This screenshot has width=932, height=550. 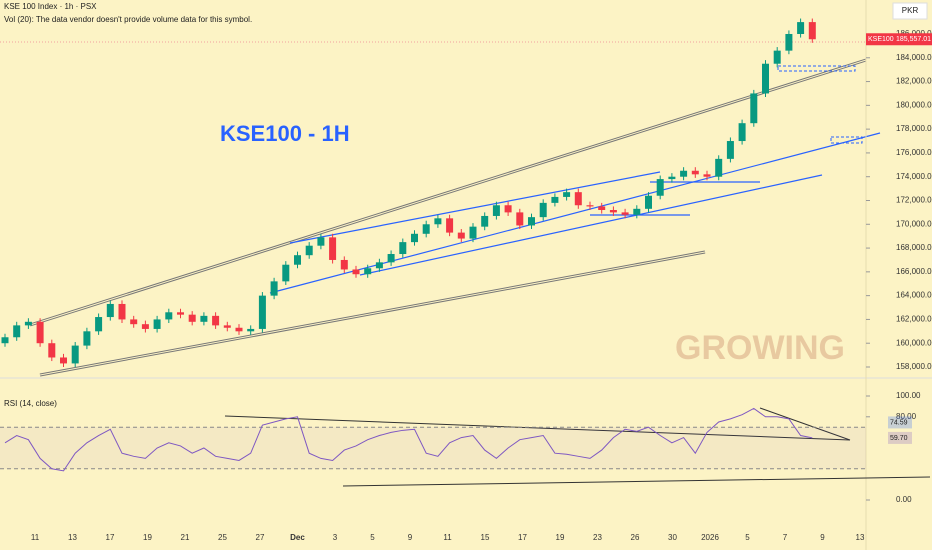 What do you see at coordinates (914, 366) in the screenshot?
I see `y-tick-label: 158,000.00` at bounding box center [914, 366].